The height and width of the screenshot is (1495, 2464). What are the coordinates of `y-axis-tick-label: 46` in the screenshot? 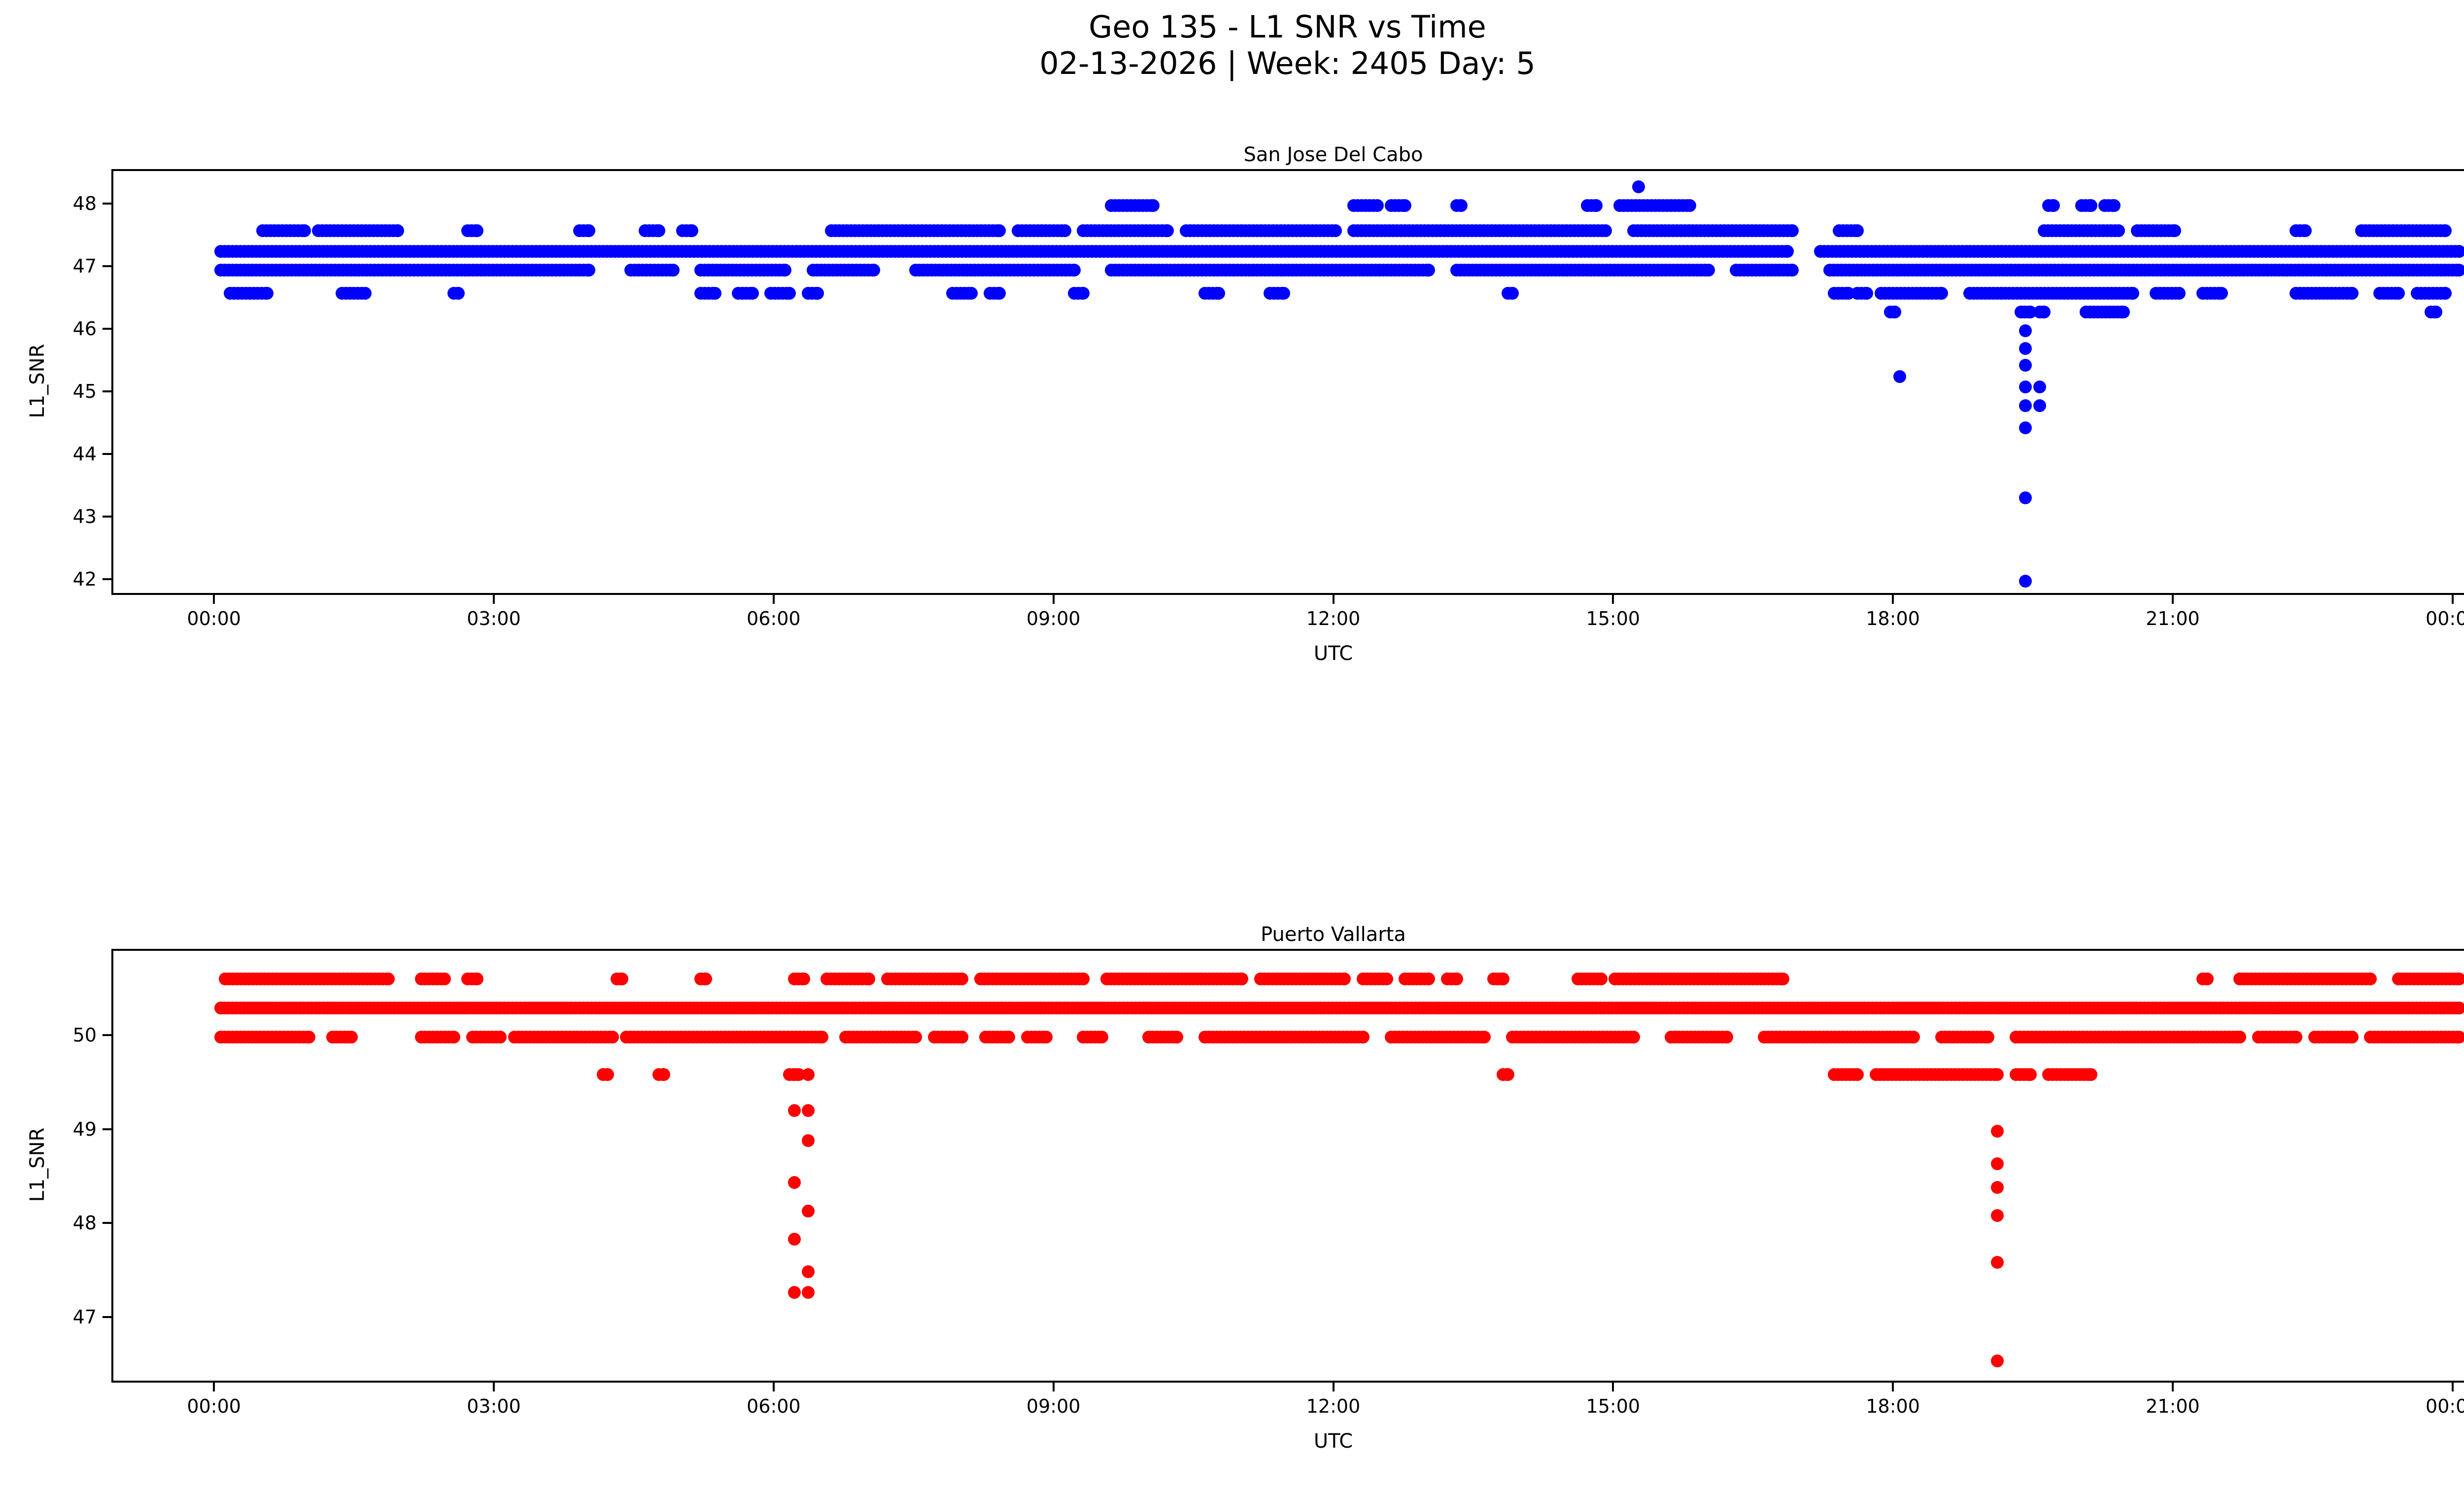 It's located at (84, 329).